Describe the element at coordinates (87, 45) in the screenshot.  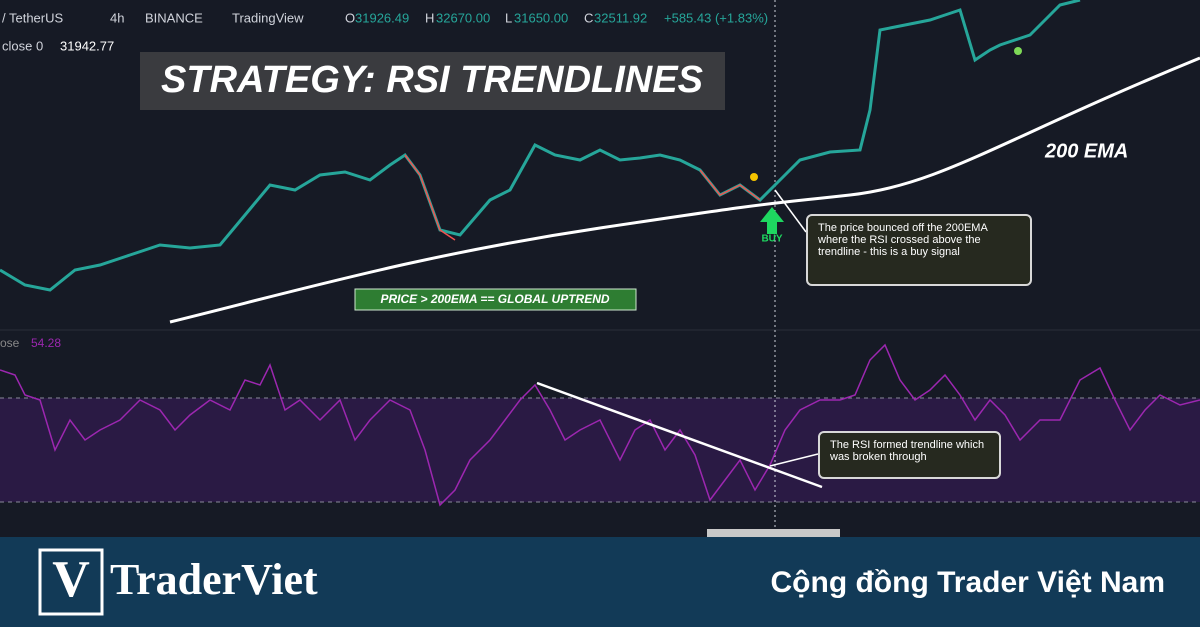
I see `indicator-value: 31942.77` at that location.